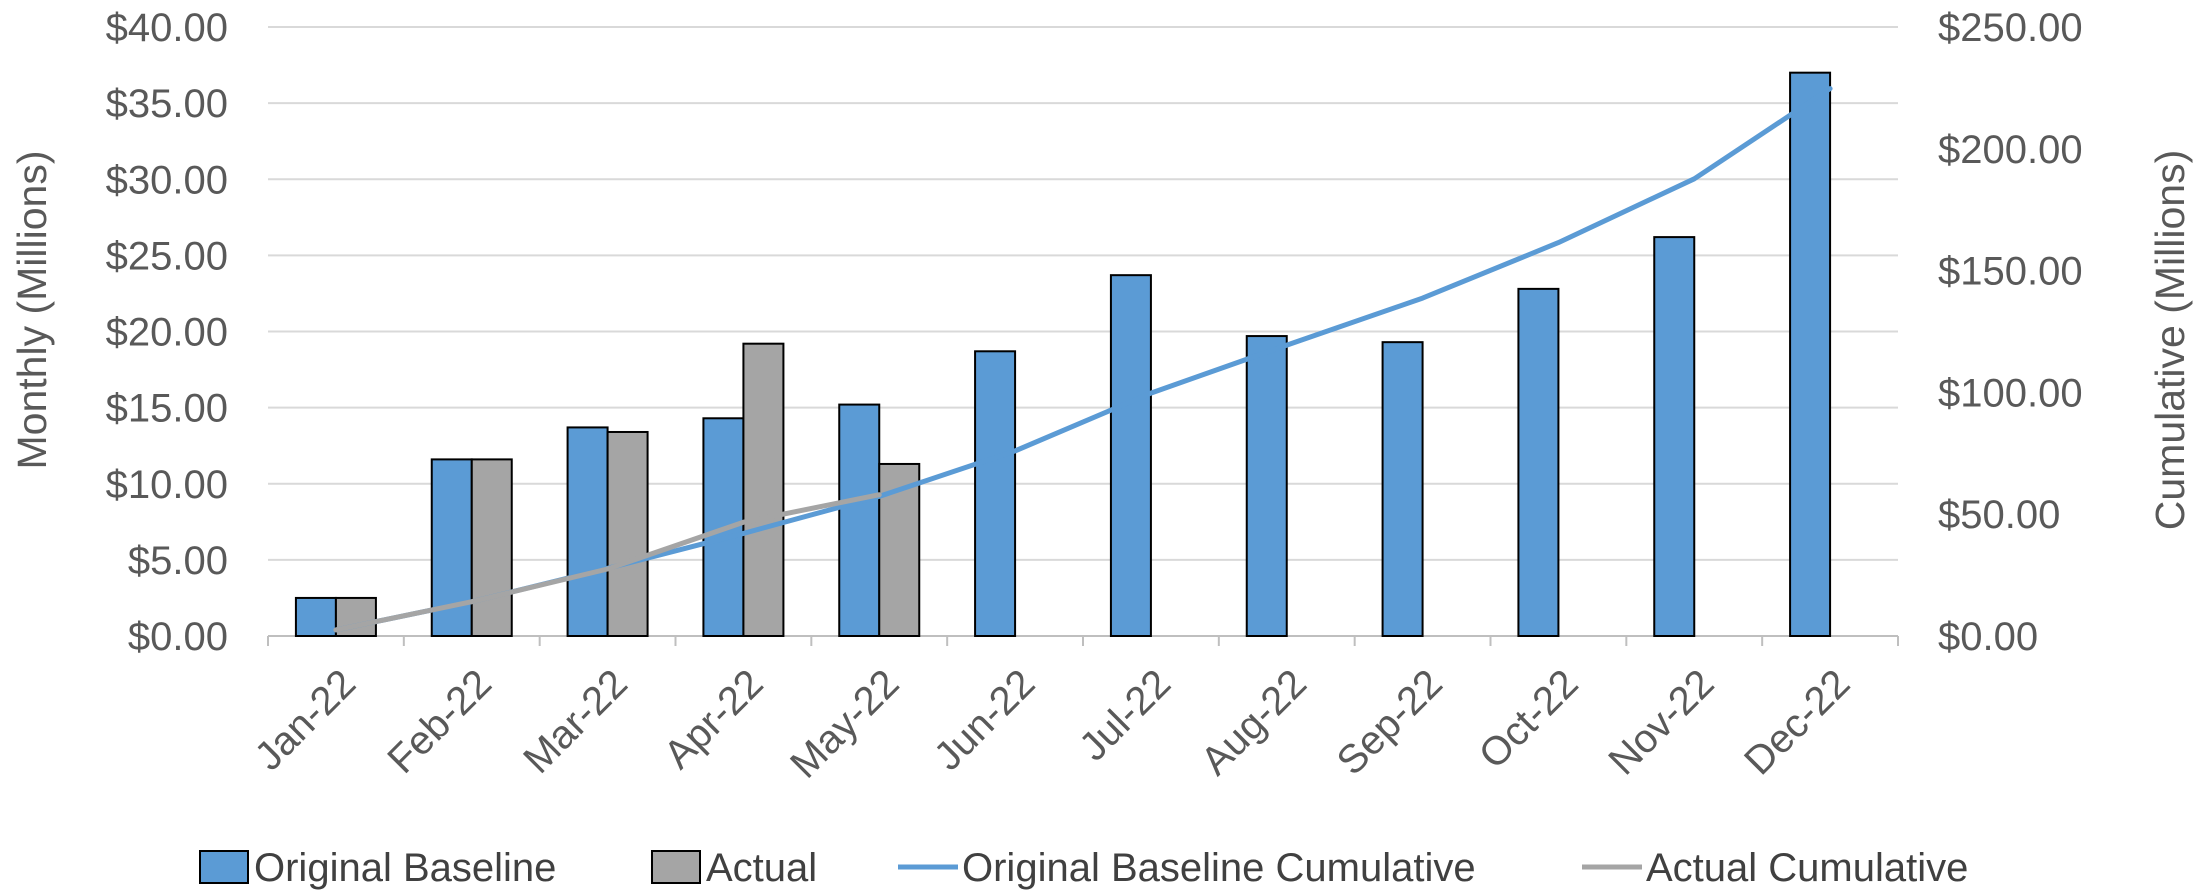 The width and height of the screenshot is (2198, 891). Describe the element at coordinates (1661, 722) in the screenshot. I see `x-tick-label: Nov-22` at that location.